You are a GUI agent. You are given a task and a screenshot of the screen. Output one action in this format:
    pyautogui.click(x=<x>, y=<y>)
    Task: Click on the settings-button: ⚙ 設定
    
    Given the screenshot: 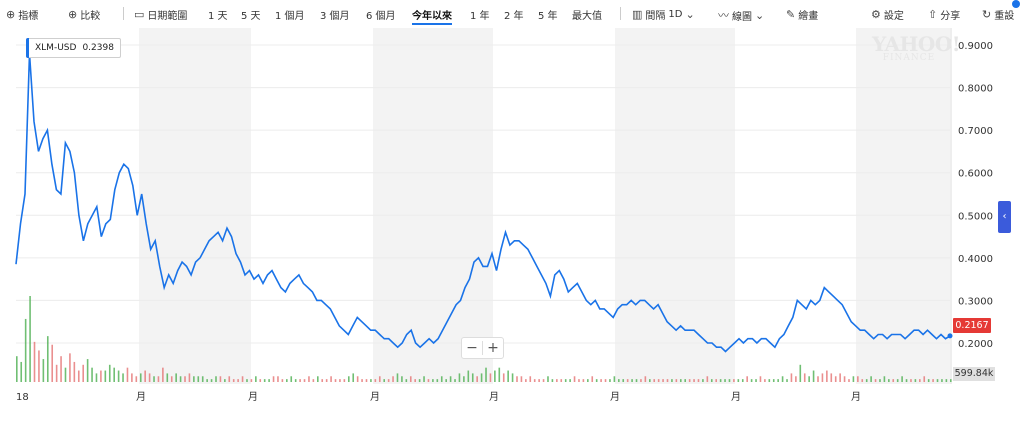 What is the action you would take?
    pyautogui.click(x=887, y=14)
    